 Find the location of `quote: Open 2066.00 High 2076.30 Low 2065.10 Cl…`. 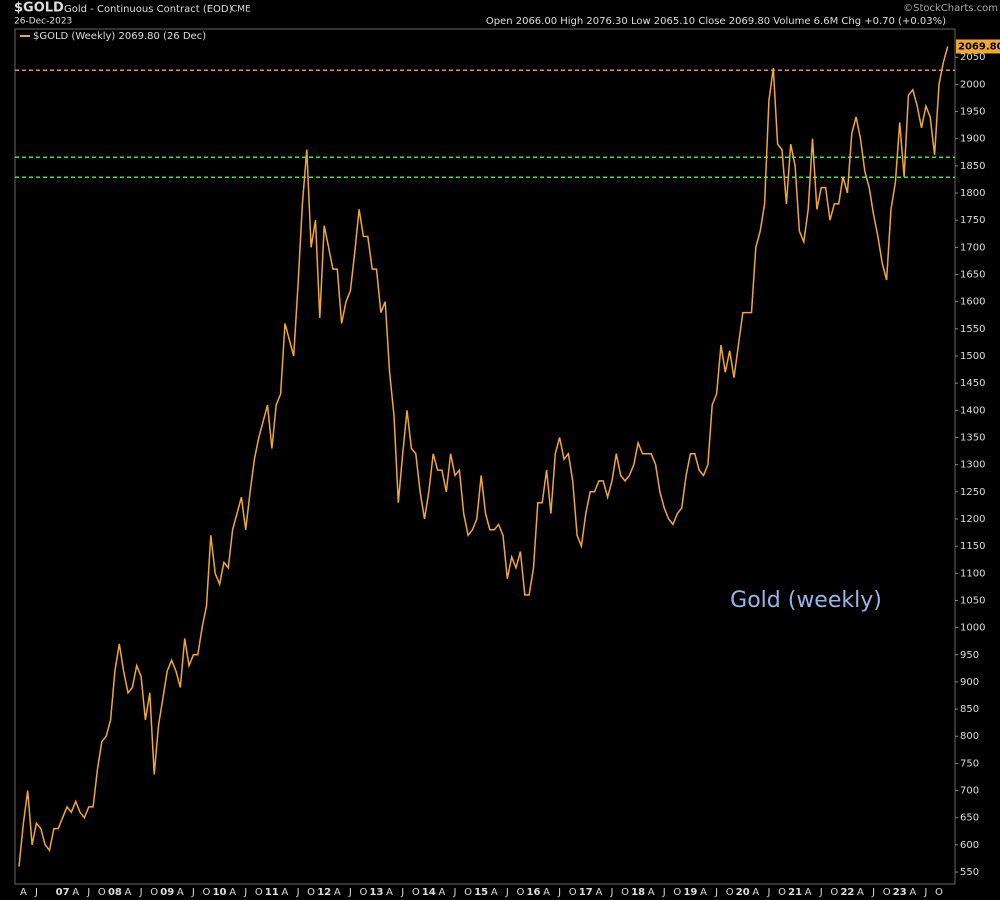

quote: Open 2066.00 High 2076.30 Low 2065.10 Cl… is located at coordinates (716, 21).